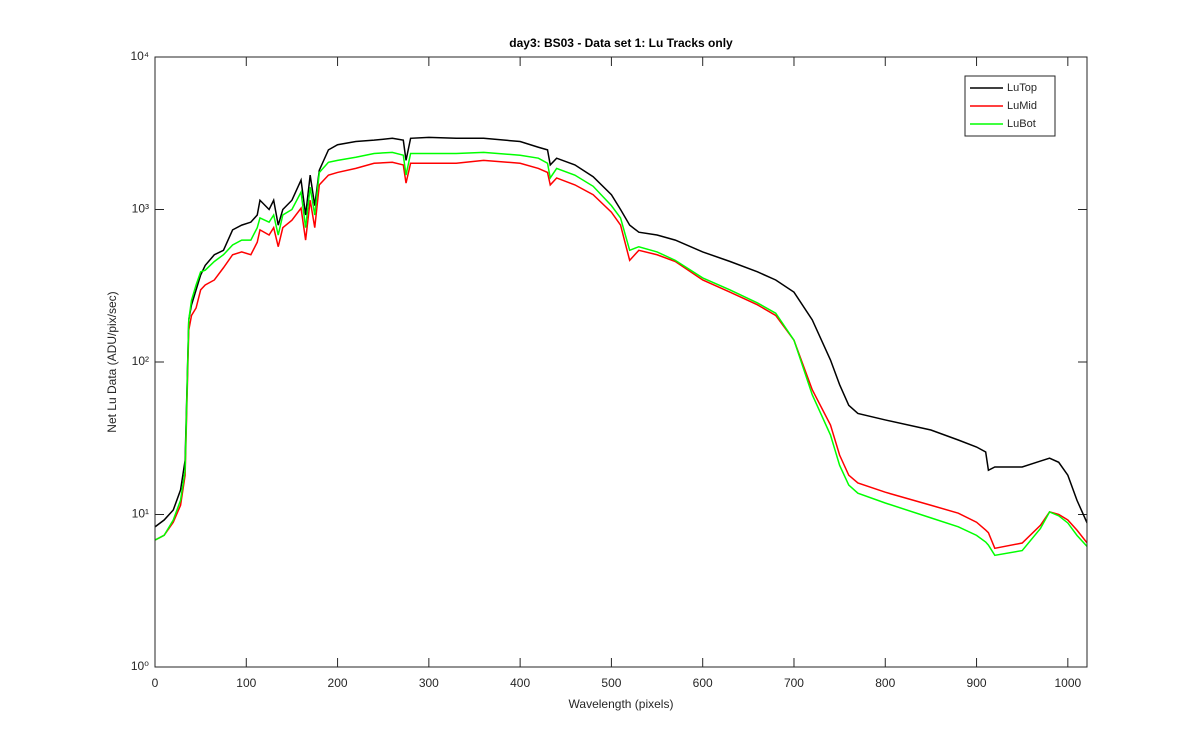  What do you see at coordinates (977, 683) in the screenshot?
I see `x-tick-label: 900` at bounding box center [977, 683].